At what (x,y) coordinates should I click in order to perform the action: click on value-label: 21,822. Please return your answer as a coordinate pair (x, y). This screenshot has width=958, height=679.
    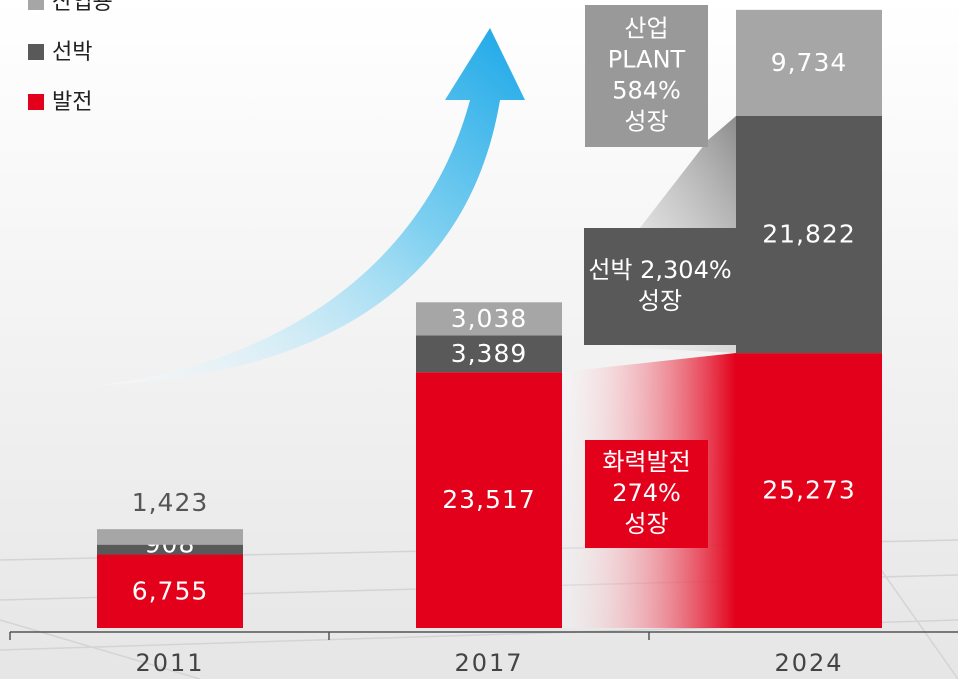
    Looking at the image, I should click on (808, 233).